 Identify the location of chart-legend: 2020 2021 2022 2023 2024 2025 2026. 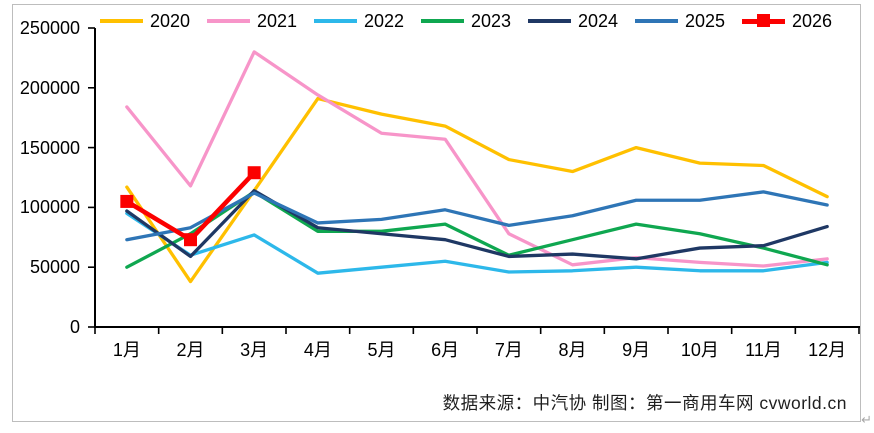
(437, 18).